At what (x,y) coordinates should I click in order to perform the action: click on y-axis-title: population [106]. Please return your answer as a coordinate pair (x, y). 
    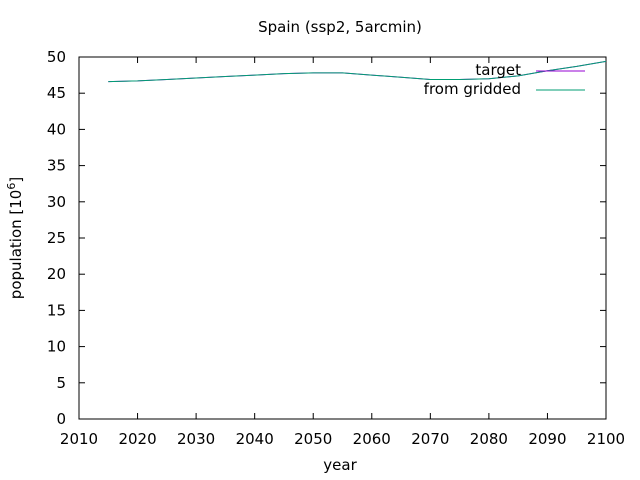
    Looking at the image, I should click on (15, 238).